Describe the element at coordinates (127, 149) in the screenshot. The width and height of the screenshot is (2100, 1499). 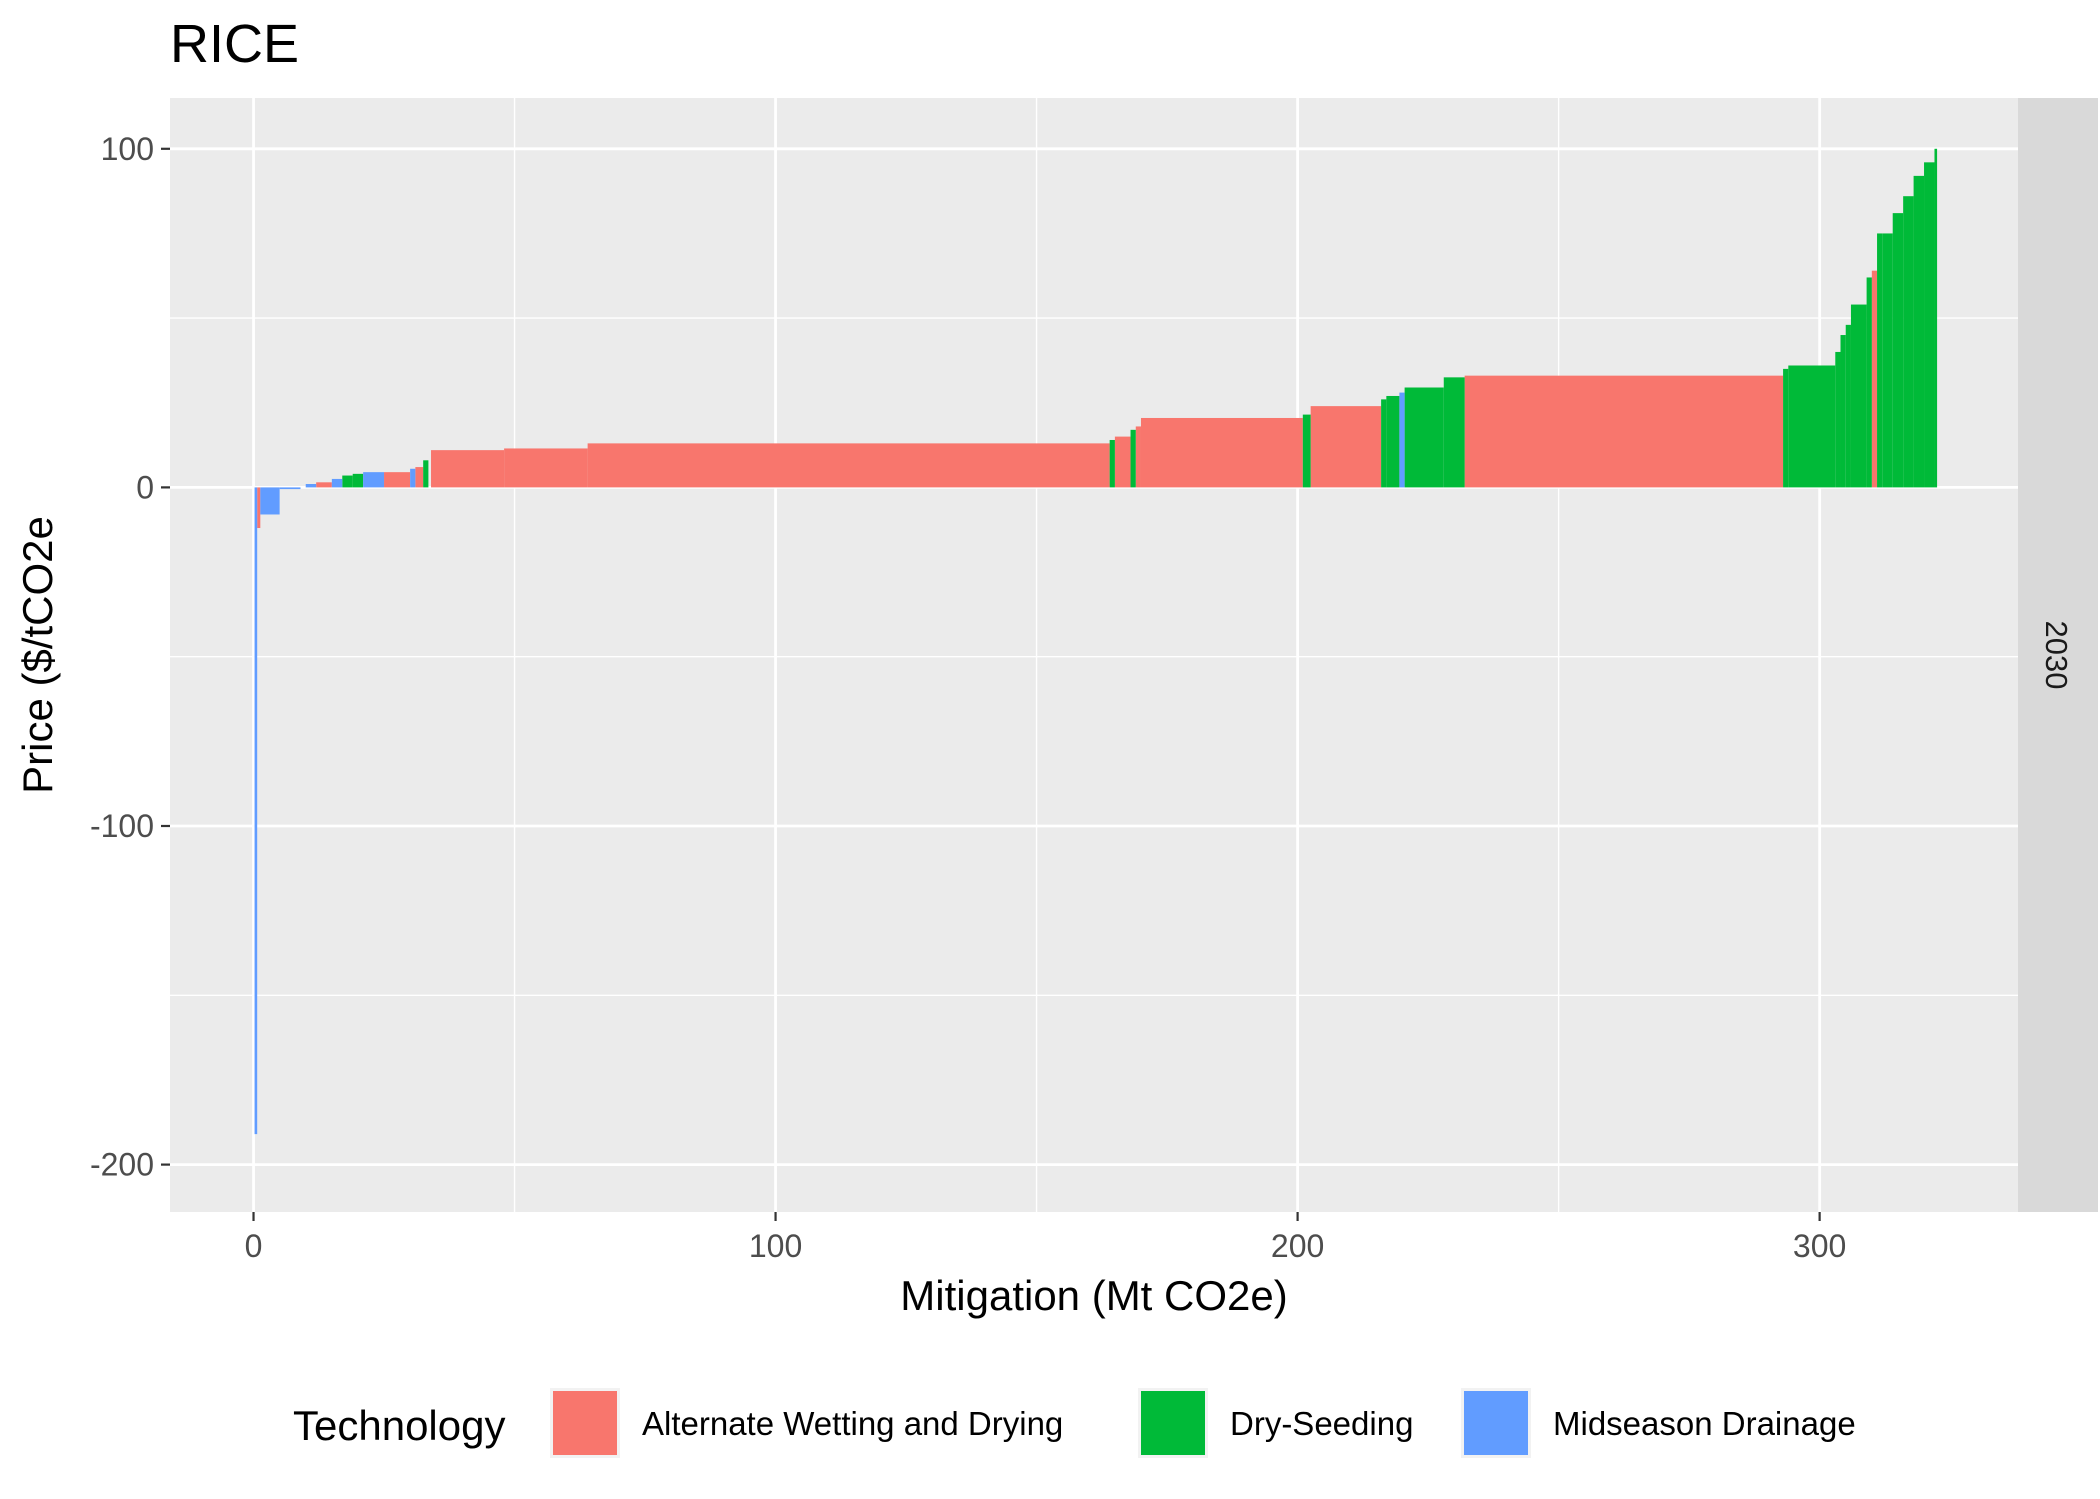
I see `y-tick-label: 100` at that location.